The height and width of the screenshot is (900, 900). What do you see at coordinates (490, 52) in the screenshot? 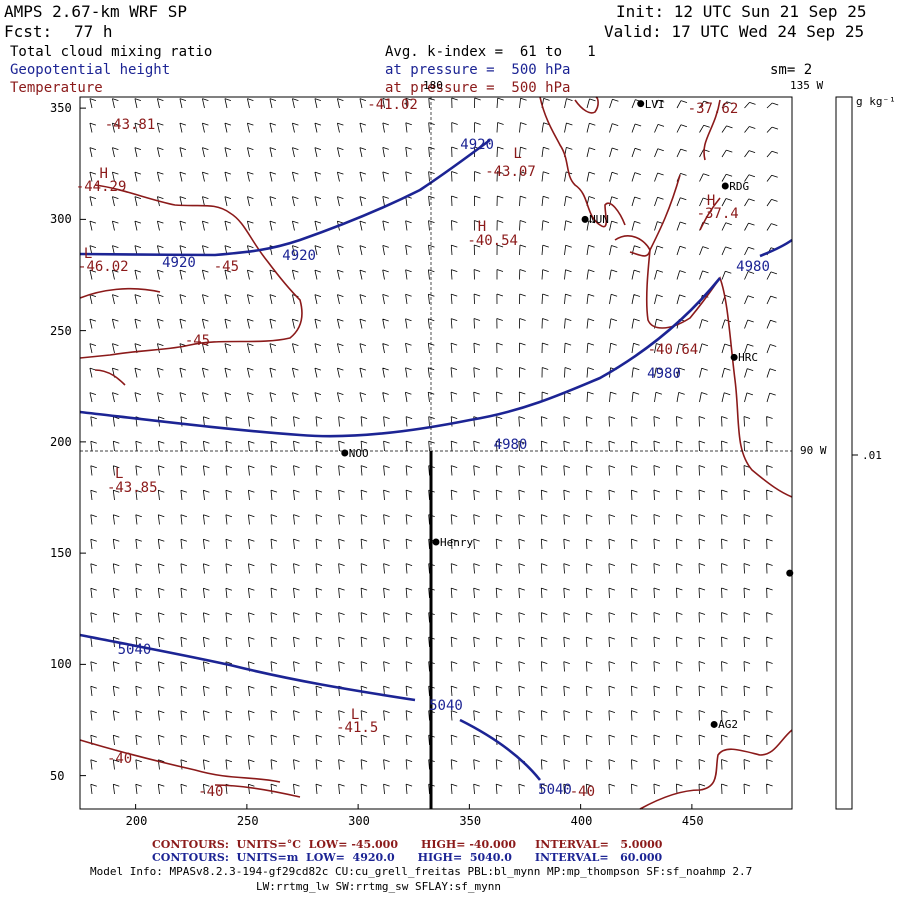
I see `k-index-label: Avg. k-index = 61 to 1` at bounding box center [490, 52].